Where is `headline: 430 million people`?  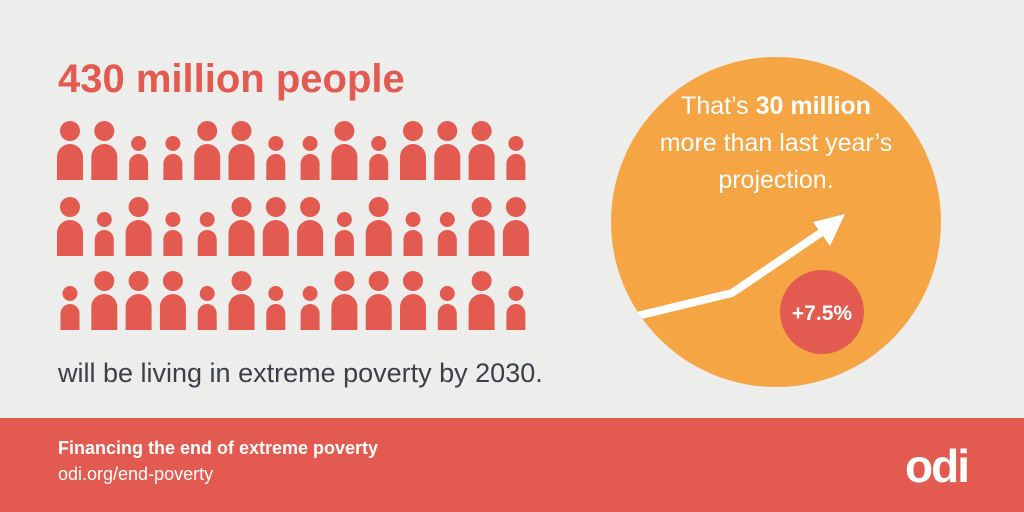 headline: 430 million people is located at coordinates (231, 79).